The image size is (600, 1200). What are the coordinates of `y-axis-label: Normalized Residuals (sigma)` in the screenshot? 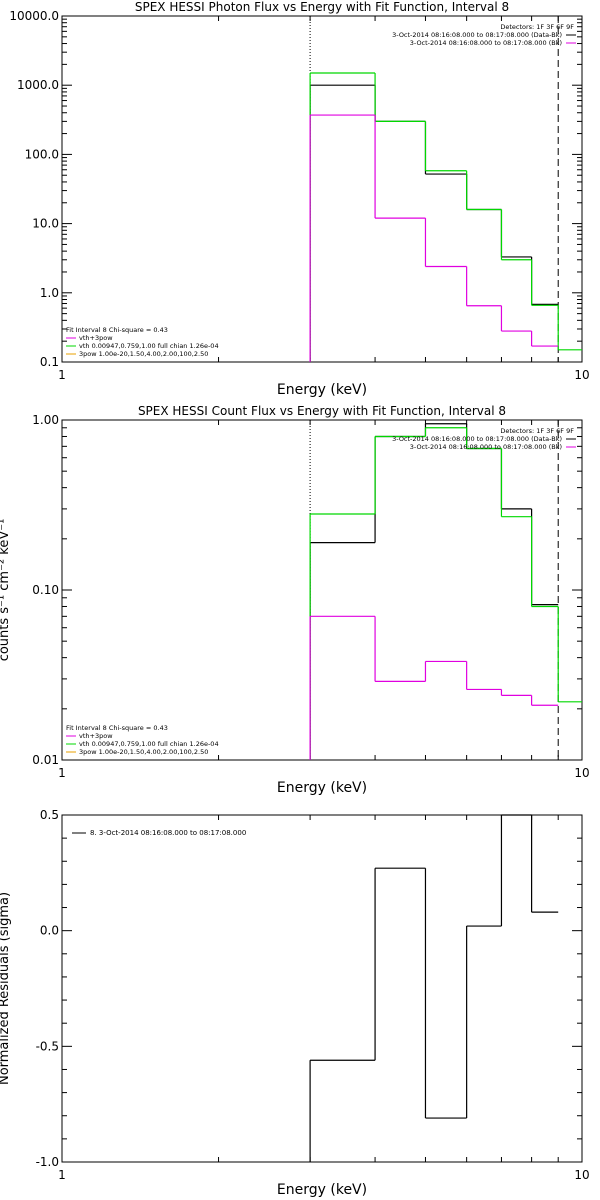 It's located at (6, 988).